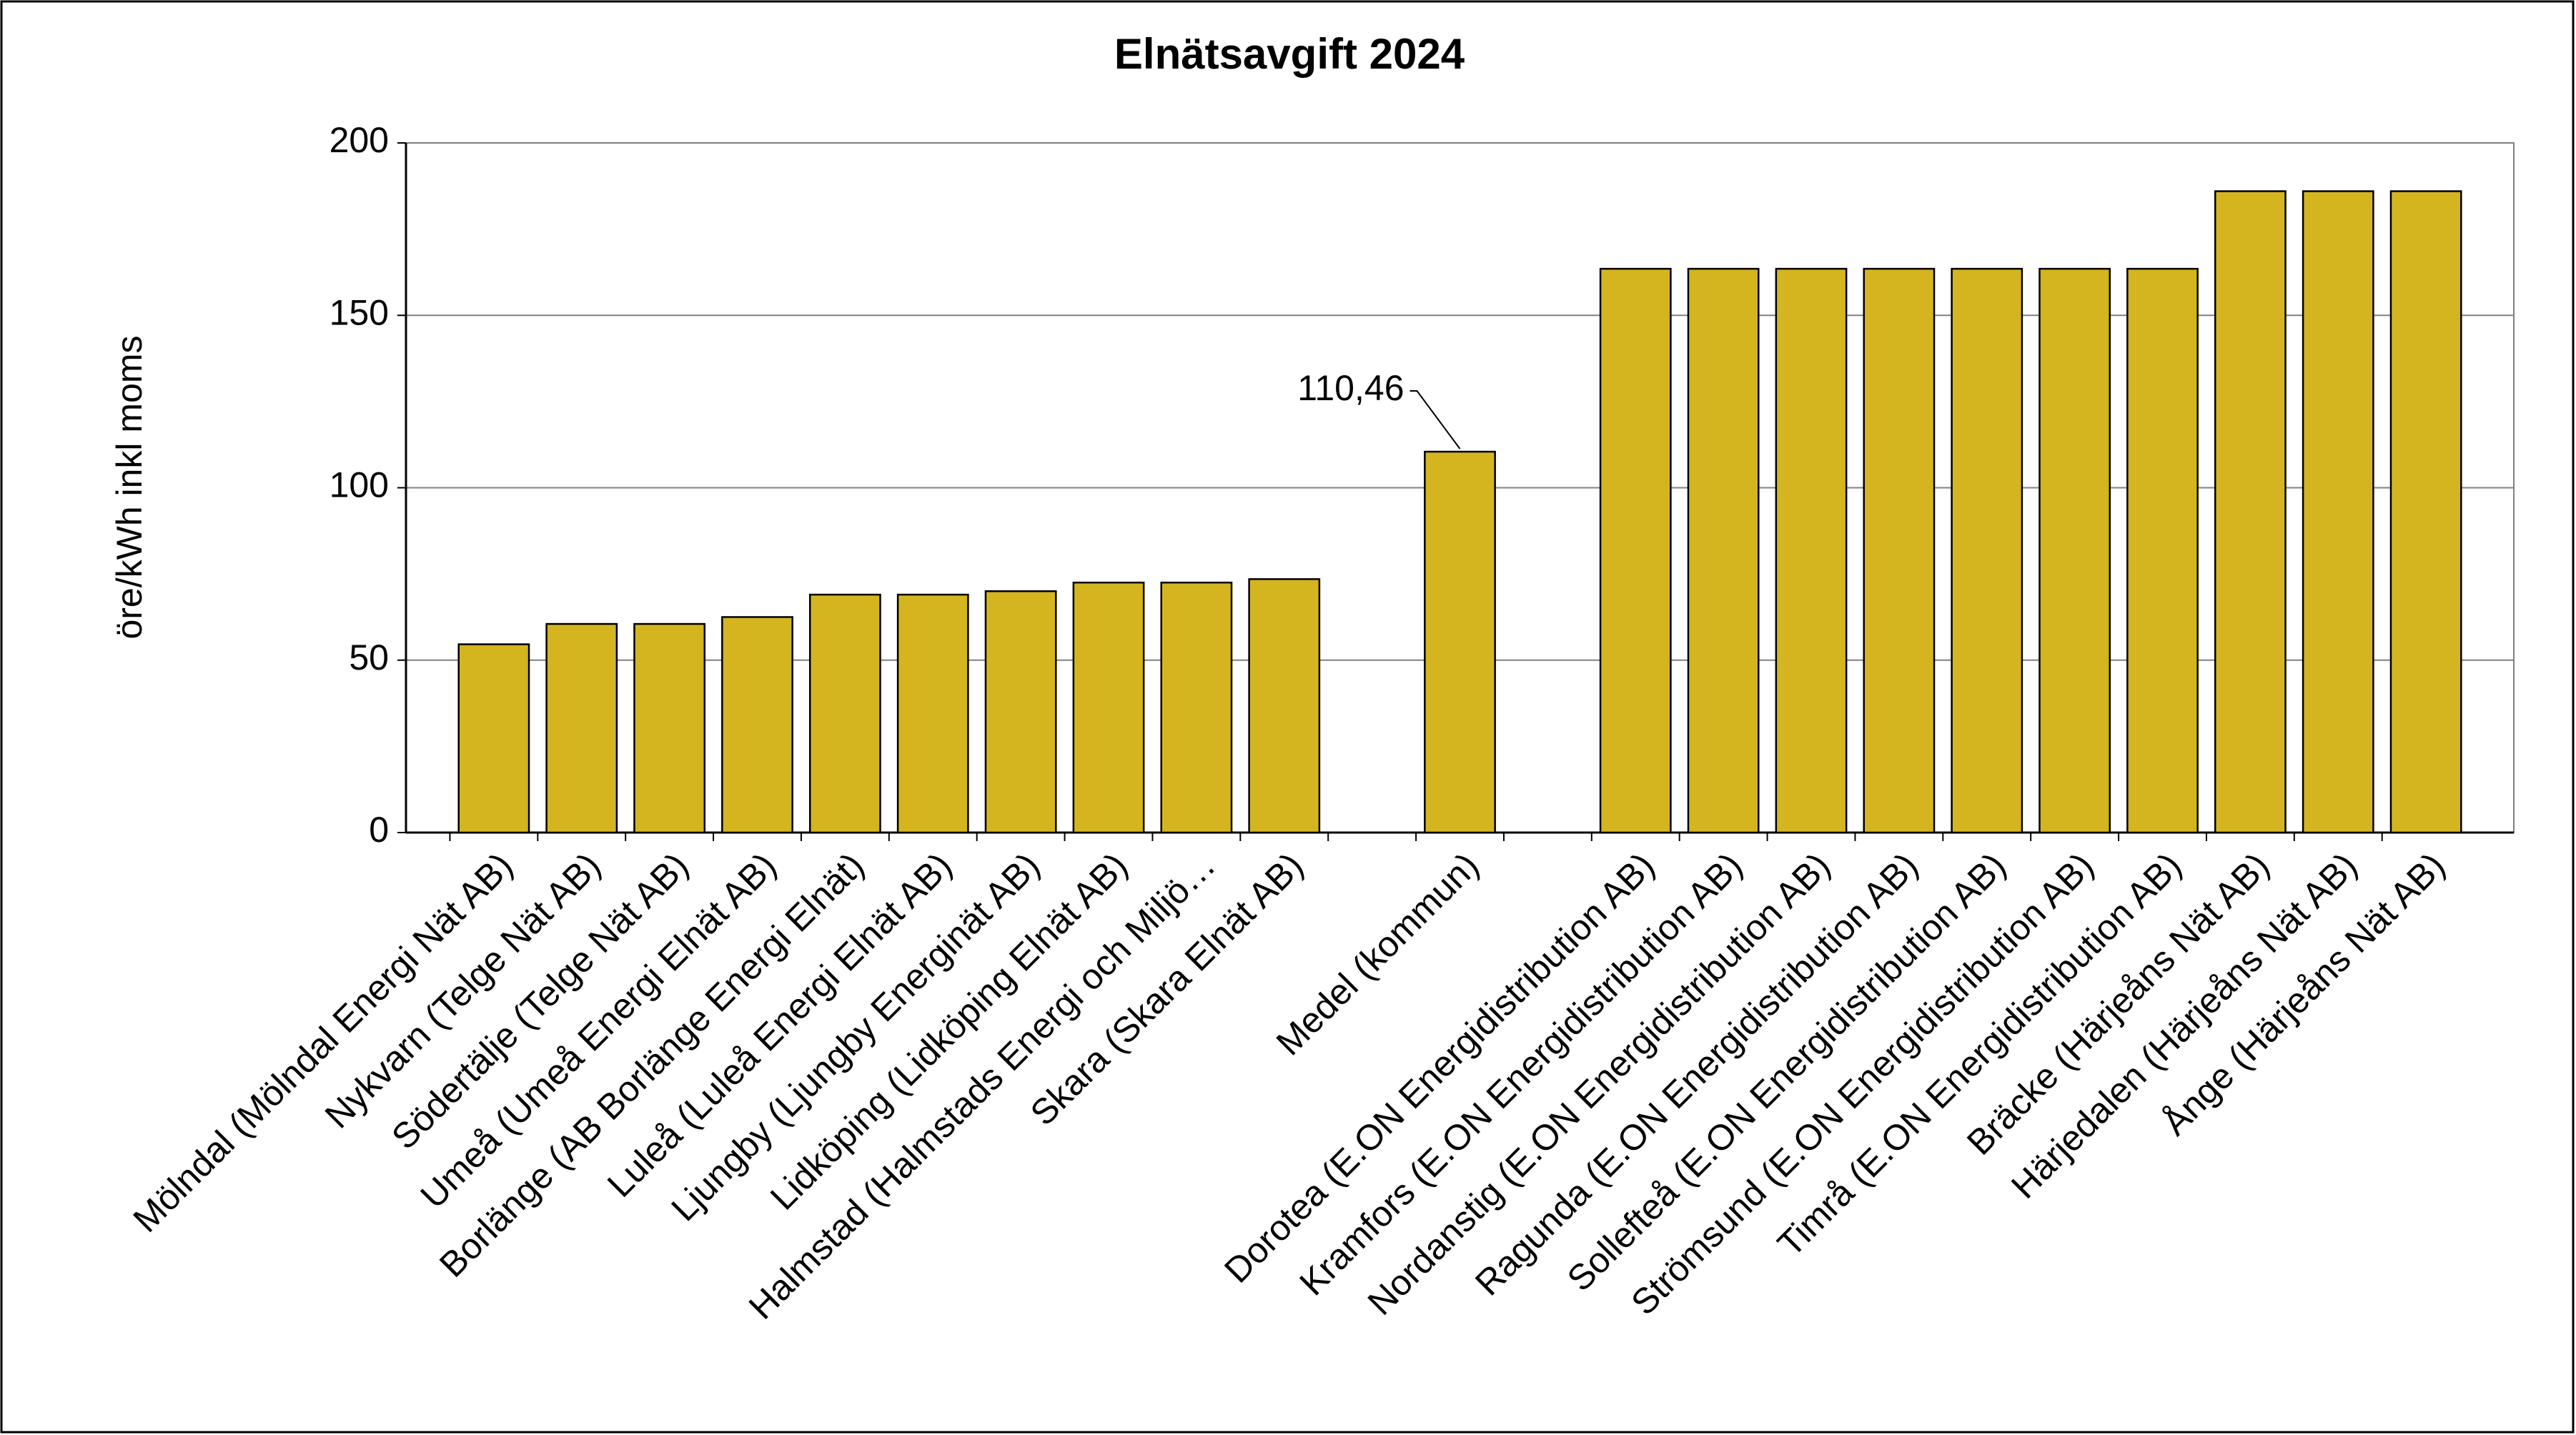  What do you see at coordinates (1351, 388) in the screenshot?
I see `data-label: 110,46` at bounding box center [1351, 388].